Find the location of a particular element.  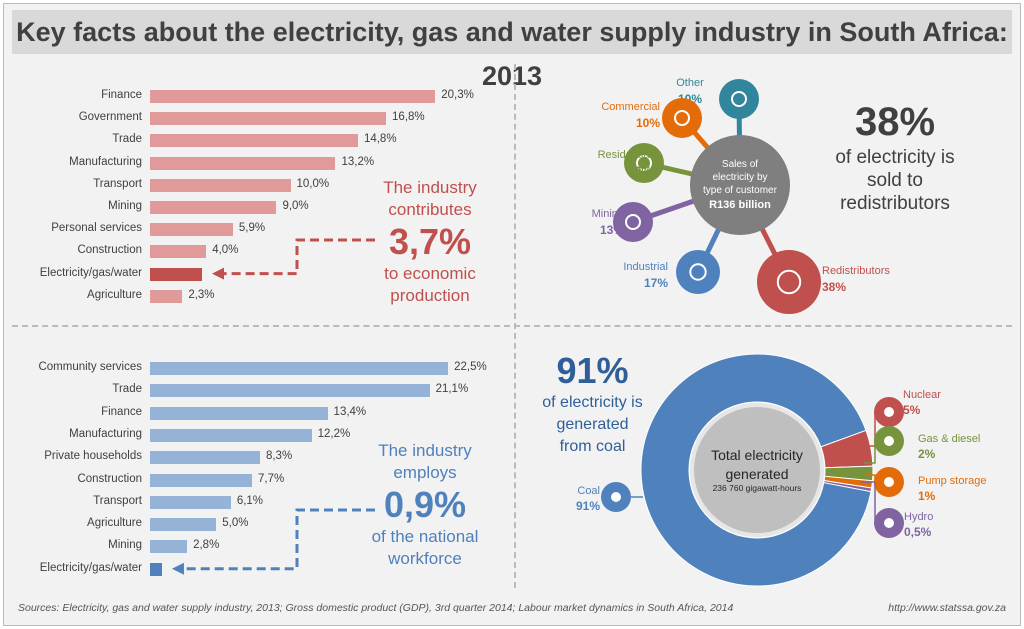

bar-category-label: Trade is located at coordinates (127, 389).